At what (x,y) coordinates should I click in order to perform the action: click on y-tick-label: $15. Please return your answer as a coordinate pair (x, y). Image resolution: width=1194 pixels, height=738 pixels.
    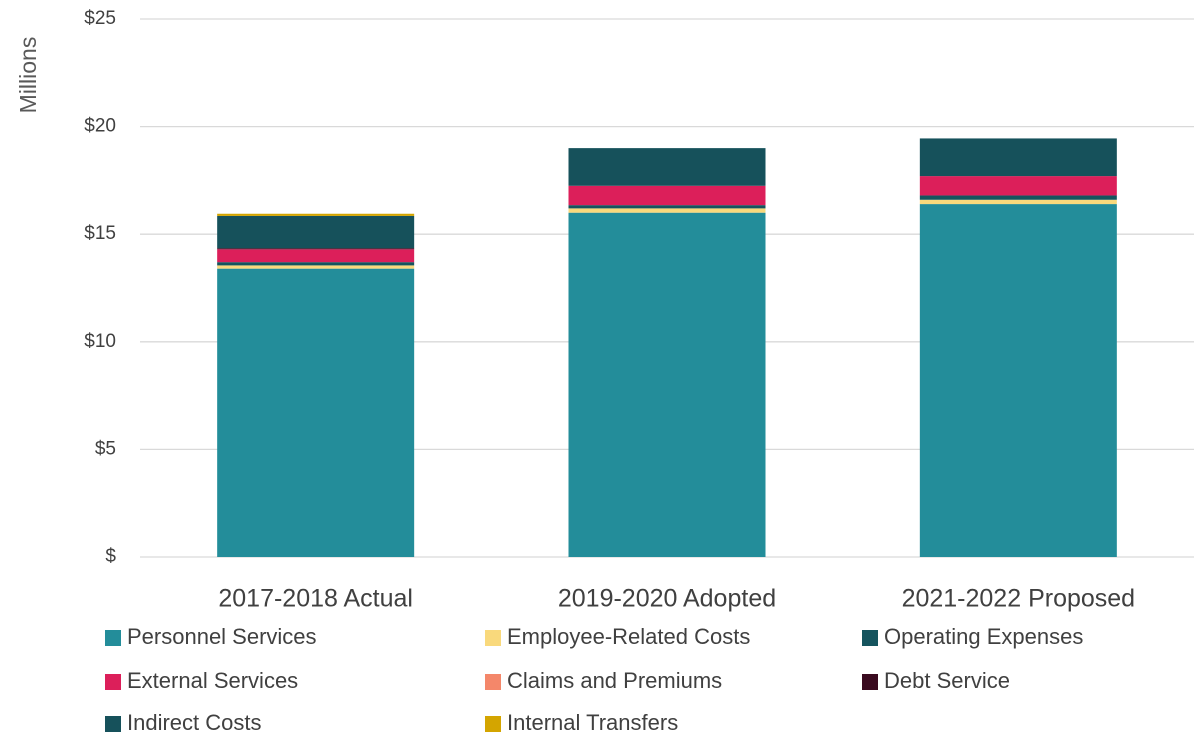
    Looking at the image, I should click on (100, 233).